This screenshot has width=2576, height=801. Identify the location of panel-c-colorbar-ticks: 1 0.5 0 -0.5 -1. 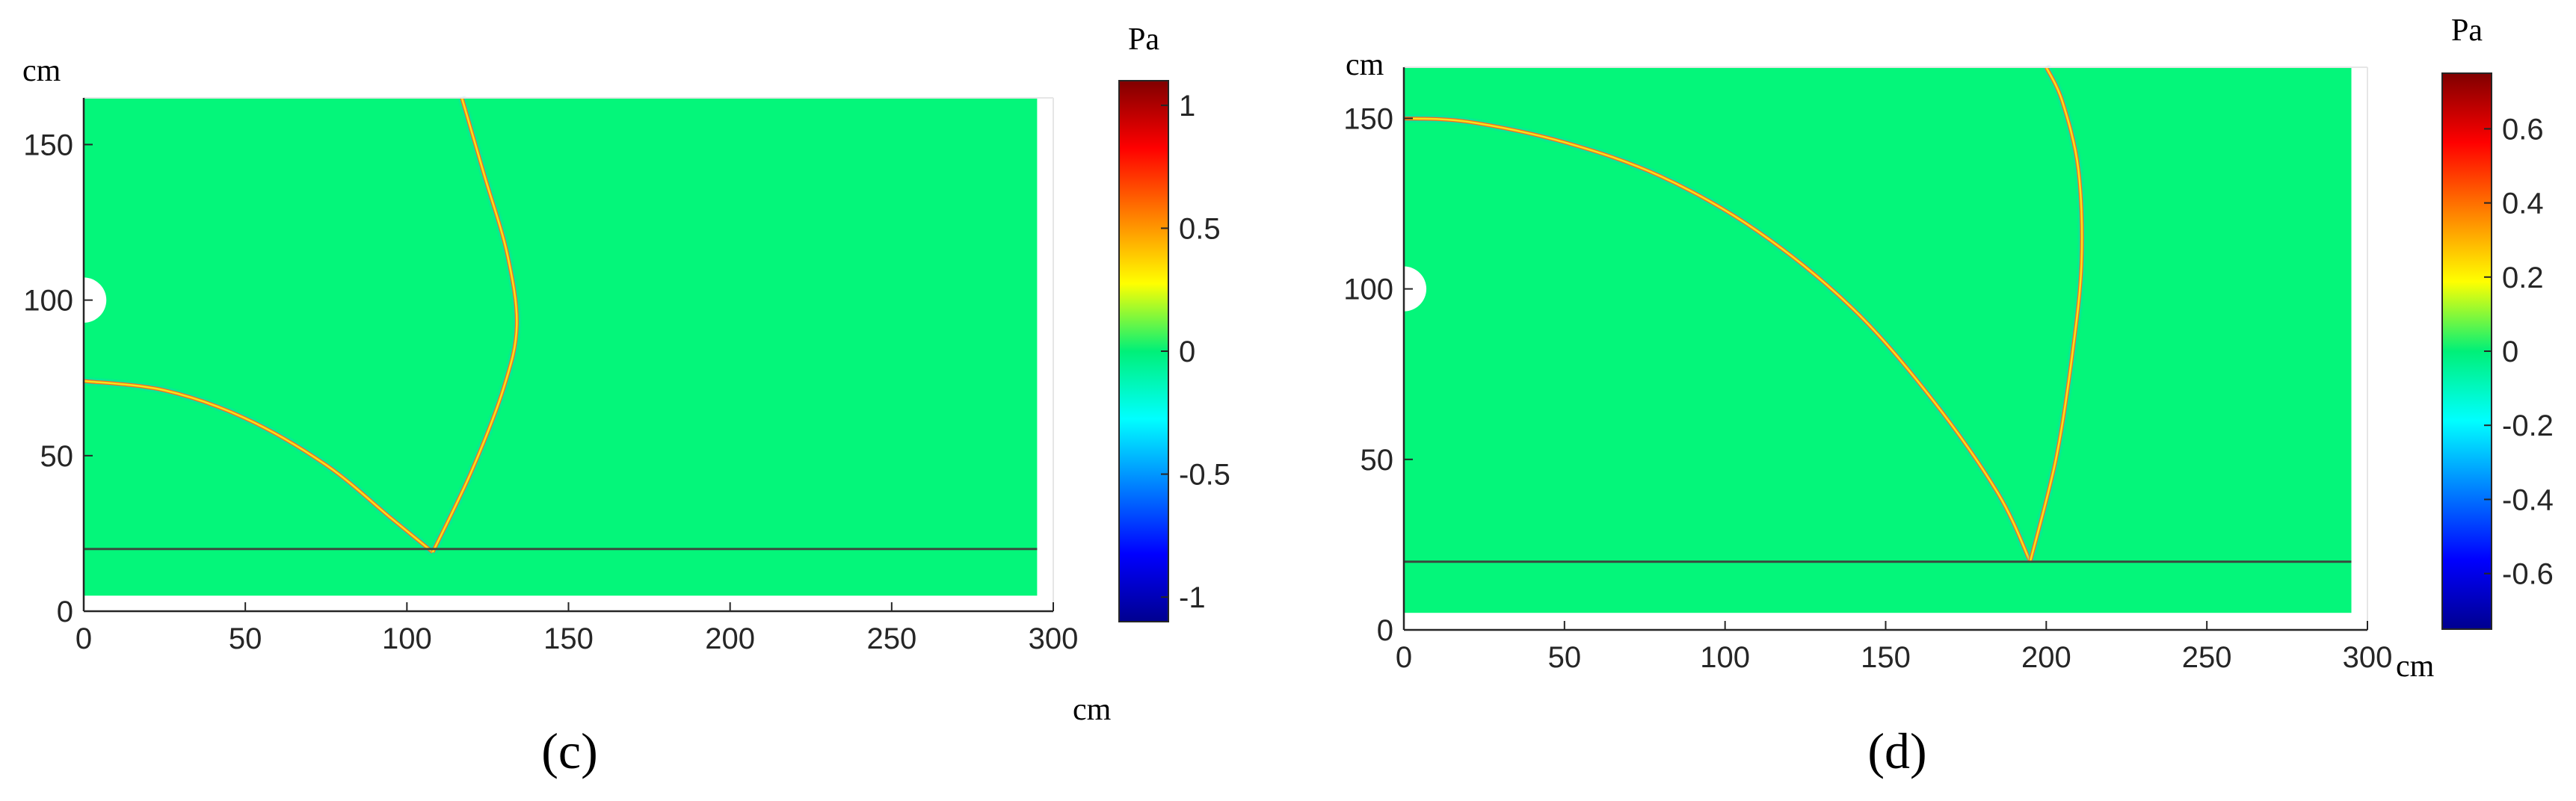
(1195, 352).